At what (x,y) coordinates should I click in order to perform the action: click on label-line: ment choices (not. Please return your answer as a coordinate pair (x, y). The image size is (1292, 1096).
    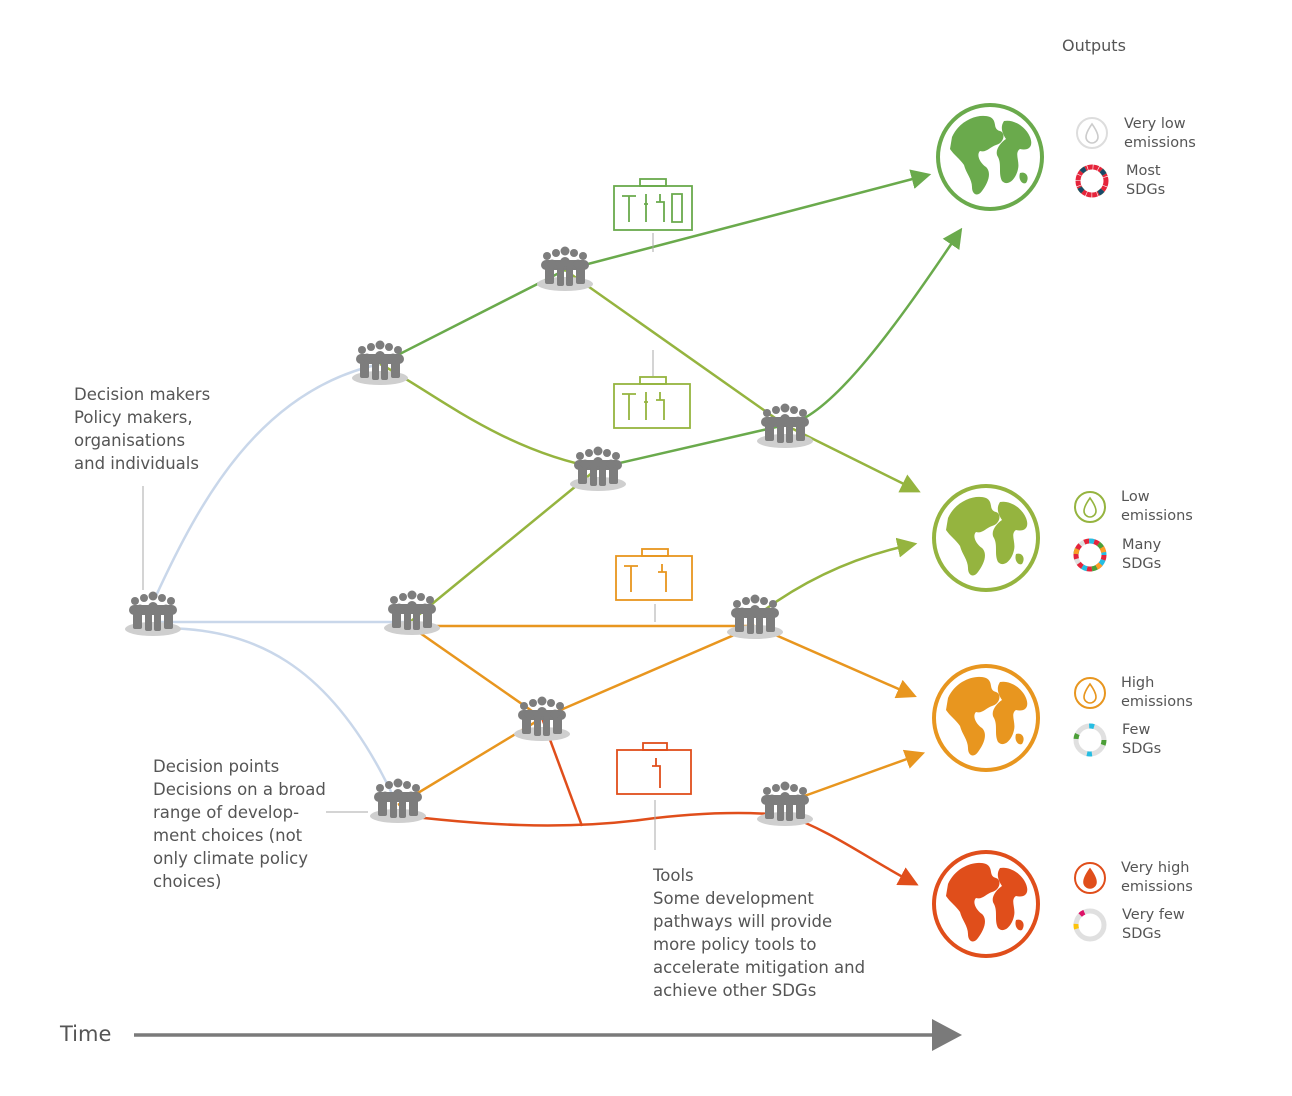
    Looking at the image, I should click on (228, 835).